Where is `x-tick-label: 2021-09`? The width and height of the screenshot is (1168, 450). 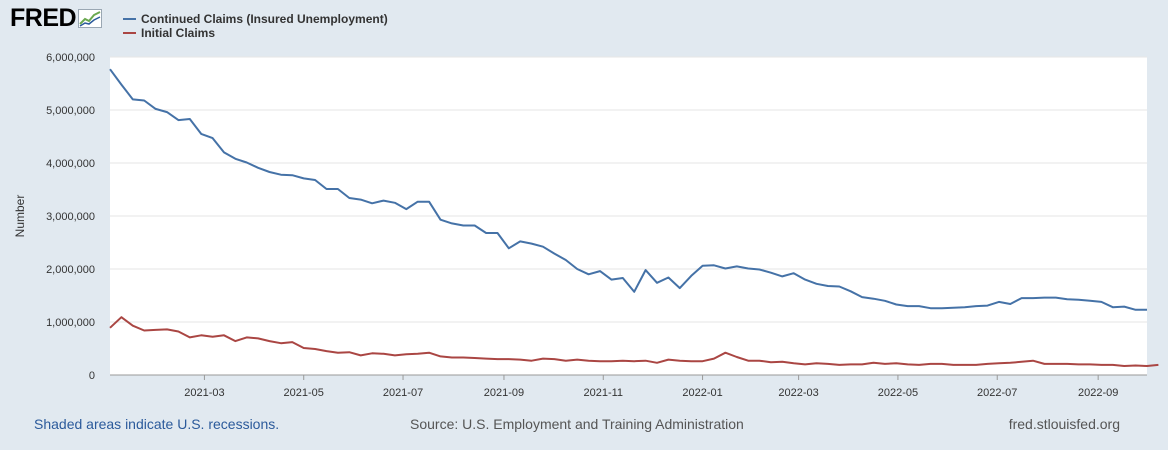
x-tick-label: 2021-09 is located at coordinates (504, 393).